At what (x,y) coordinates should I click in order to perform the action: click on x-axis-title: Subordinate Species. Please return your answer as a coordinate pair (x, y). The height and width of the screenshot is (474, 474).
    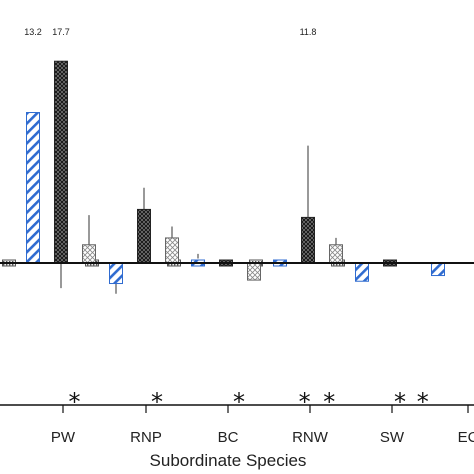
    Looking at the image, I should click on (228, 460).